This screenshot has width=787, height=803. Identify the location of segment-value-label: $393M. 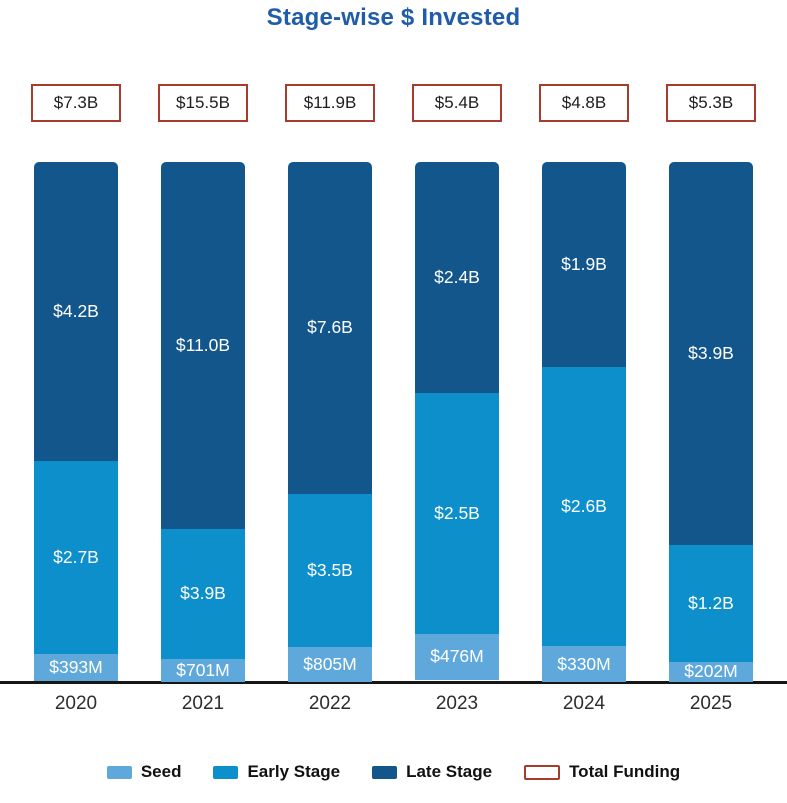
(76, 666).